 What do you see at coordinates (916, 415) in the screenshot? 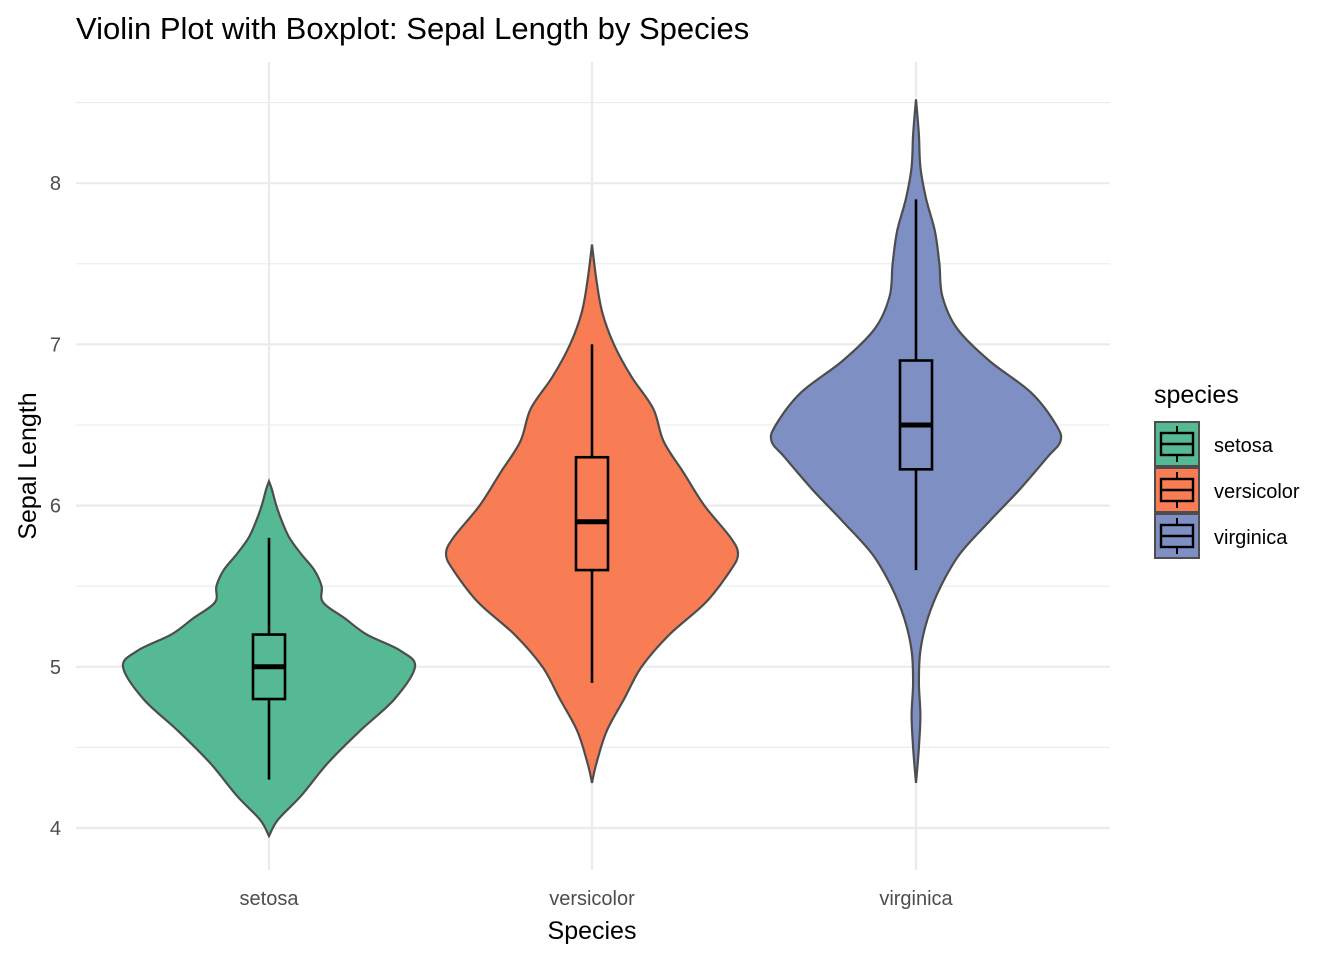
I see `box-virginica` at bounding box center [916, 415].